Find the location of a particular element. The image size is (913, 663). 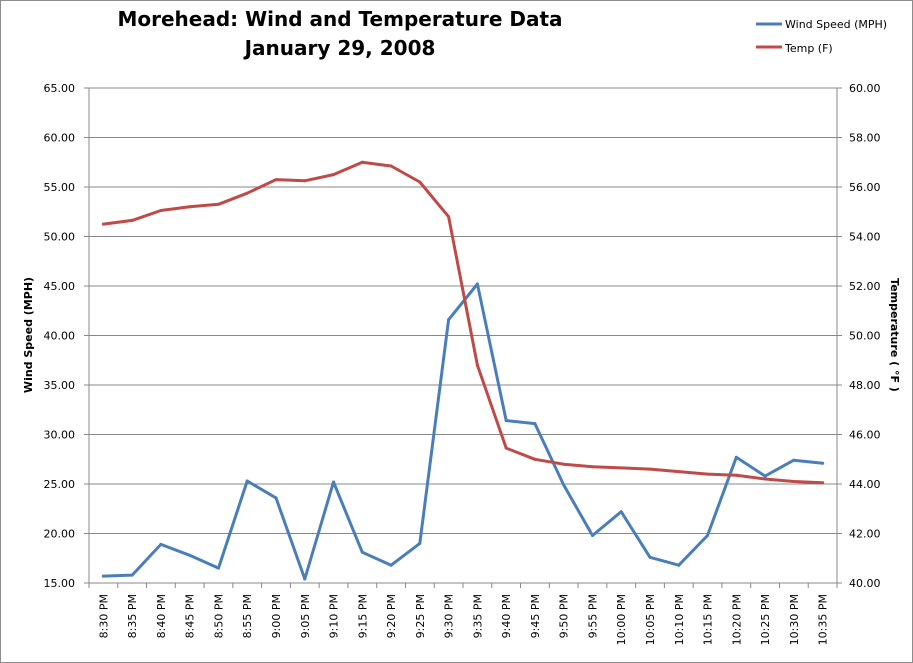

right-tick-label: 42.00 is located at coordinates (865, 534).